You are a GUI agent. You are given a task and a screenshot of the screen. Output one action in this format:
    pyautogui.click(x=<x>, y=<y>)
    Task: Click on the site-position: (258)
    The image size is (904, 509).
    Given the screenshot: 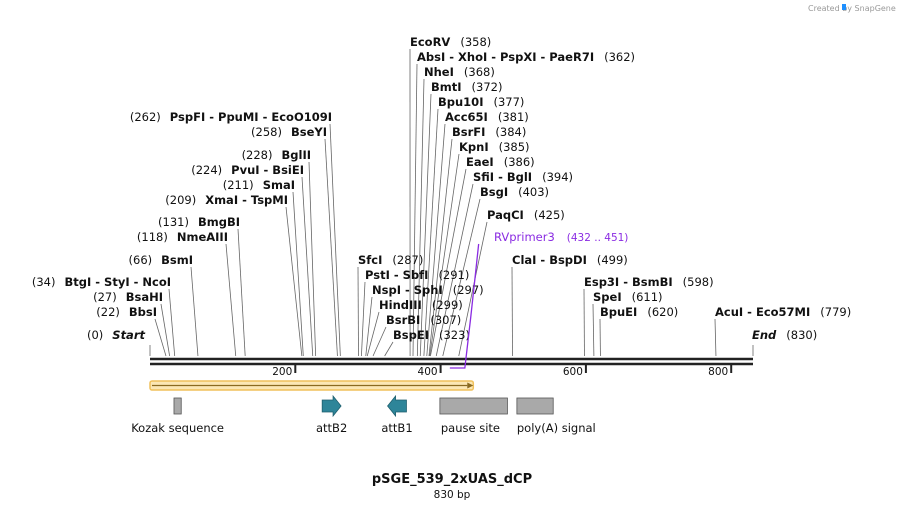 What is the action you would take?
    pyautogui.click(x=266, y=132)
    